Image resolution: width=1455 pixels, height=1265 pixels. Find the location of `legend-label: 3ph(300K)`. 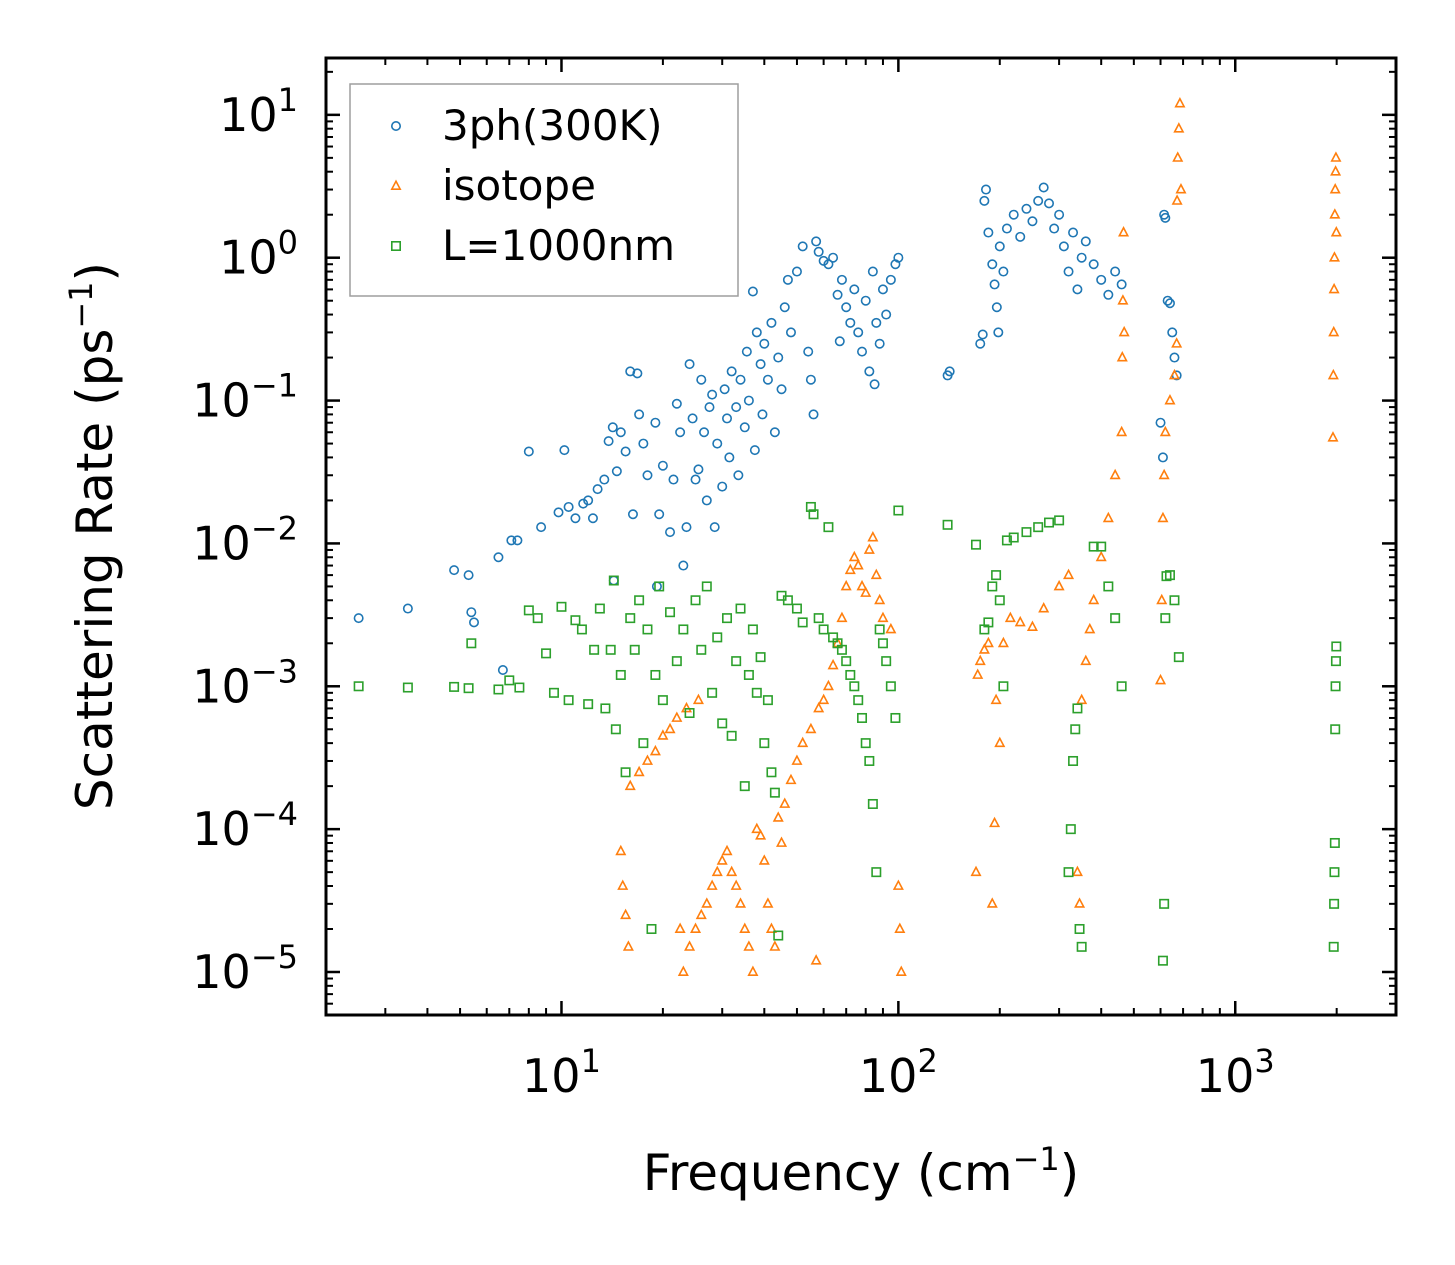

legend-label: 3ph(300K) is located at coordinates (552, 125).